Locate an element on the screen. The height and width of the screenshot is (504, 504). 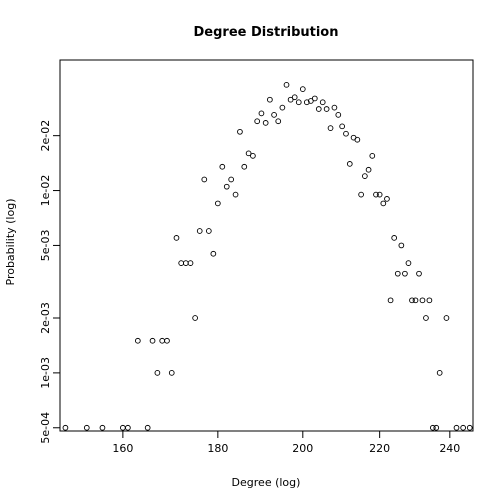
y-axis: 5e-04 1e-03 2e-03 5e-03 1e-02 2e-02 is located at coordinates (49, 282).